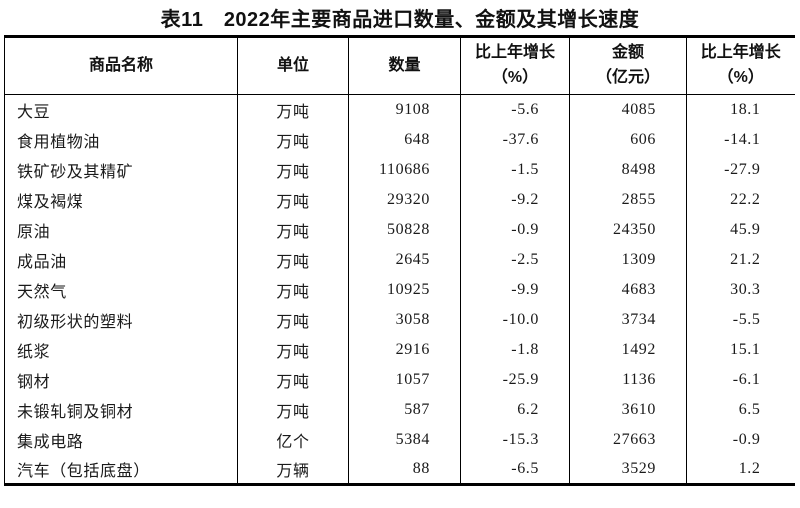  Describe the element at coordinates (404, 379) in the screenshot. I see `cell-quantity: 1057` at that location.